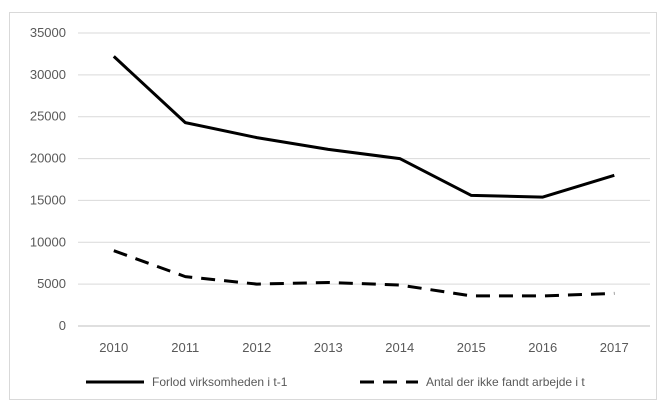 Image resolution: width=665 pixels, height=403 pixels. I want to click on x-tick-label: 2017, so click(614, 347).